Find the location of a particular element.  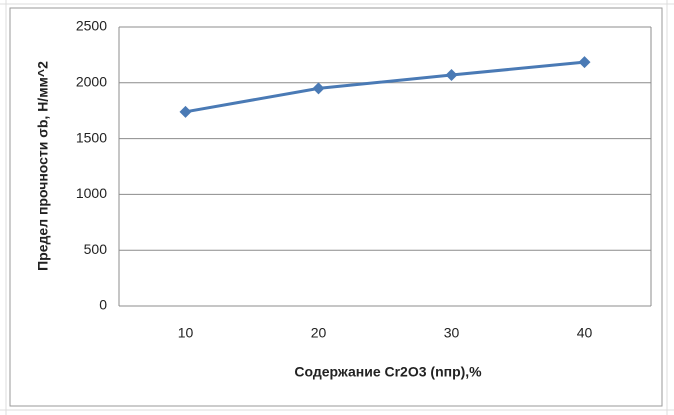

y-tick-label: 0 is located at coordinates (103, 305).